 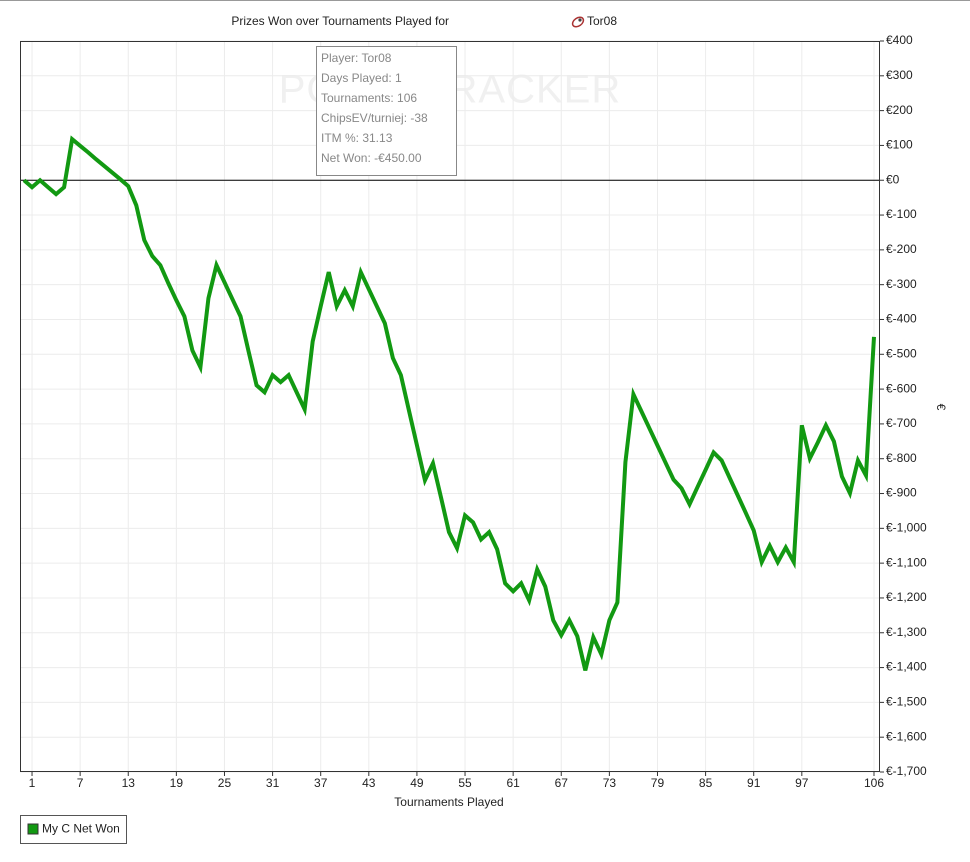 I want to click on legend-label: My C Net Won, so click(x=81, y=829).